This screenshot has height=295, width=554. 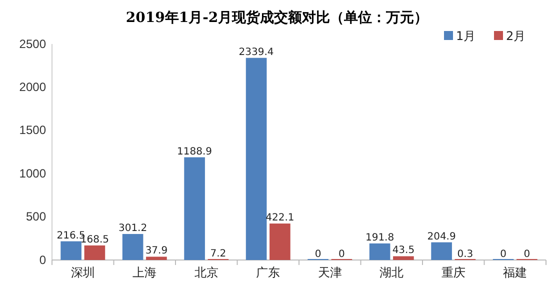 I want to click on y-tick-label: 1500, so click(x=32, y=130).